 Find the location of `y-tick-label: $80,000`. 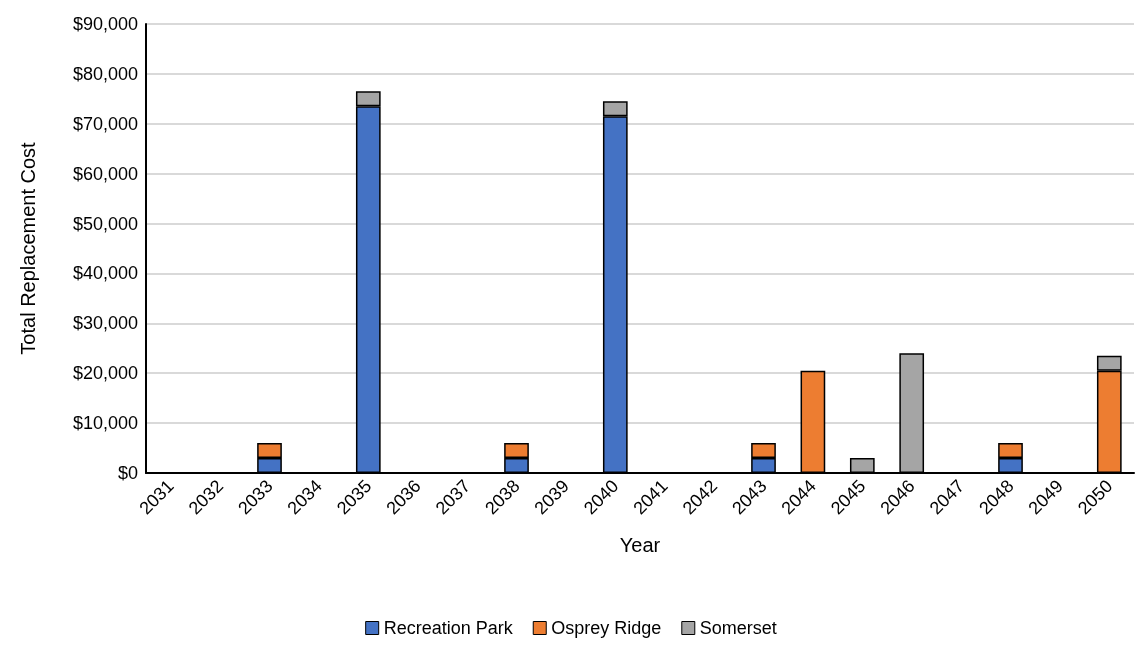

y-tick-label: $80,000 is located at coordinates (105, 73).